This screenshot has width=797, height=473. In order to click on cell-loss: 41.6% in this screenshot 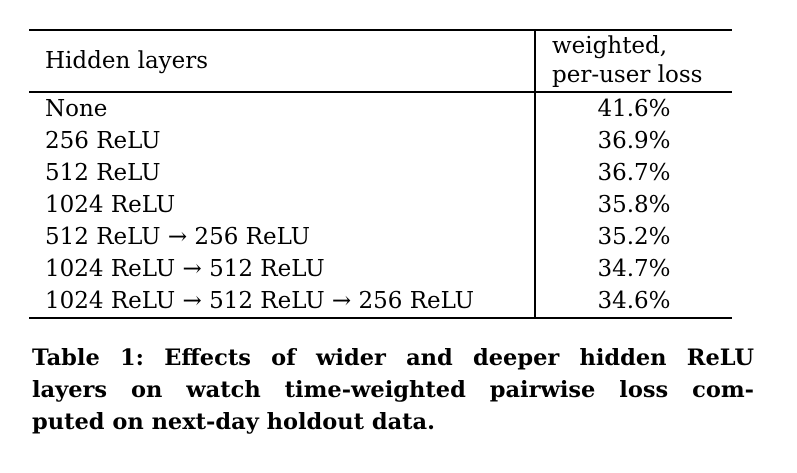, I will do `click(634, 109)`.